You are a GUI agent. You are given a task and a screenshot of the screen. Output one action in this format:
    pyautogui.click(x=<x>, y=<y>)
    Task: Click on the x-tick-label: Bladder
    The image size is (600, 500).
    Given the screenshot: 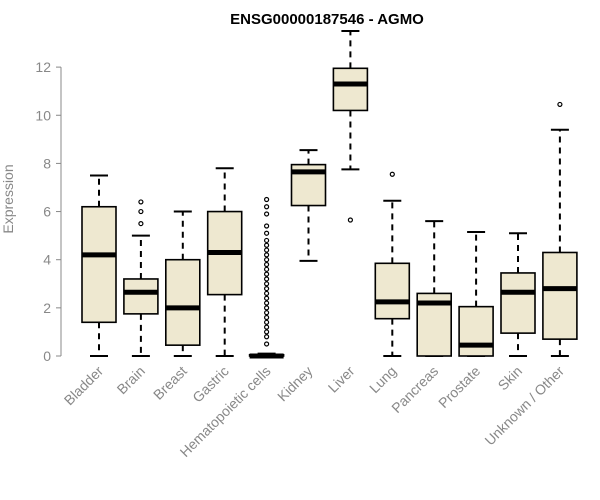 What is the action you would take?
    pyautogui.click(x=84, y=386)
    